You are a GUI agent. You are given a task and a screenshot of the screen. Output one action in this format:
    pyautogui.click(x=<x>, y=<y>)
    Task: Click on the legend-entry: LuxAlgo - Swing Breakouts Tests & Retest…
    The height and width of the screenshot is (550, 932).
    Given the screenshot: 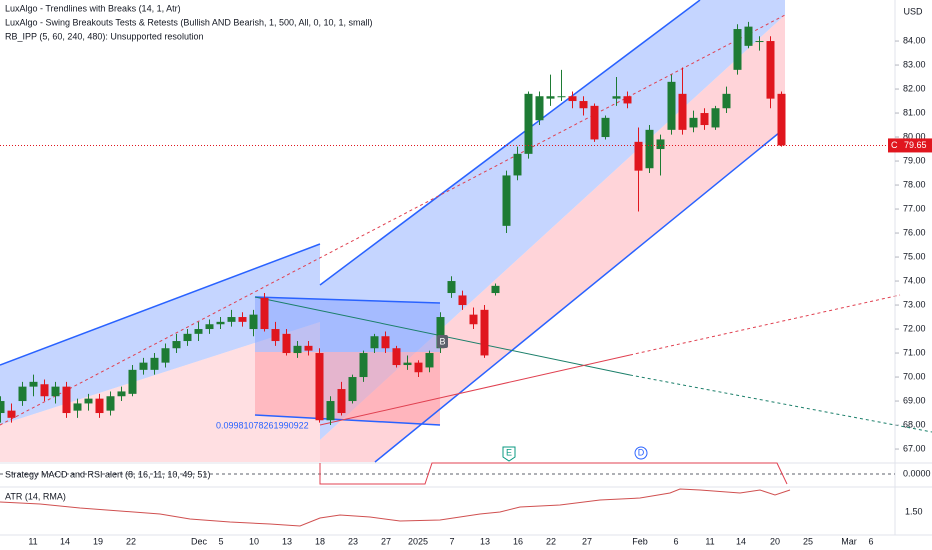 What is the action you would take?
    pyautogui.click(x=189, y=22)
    